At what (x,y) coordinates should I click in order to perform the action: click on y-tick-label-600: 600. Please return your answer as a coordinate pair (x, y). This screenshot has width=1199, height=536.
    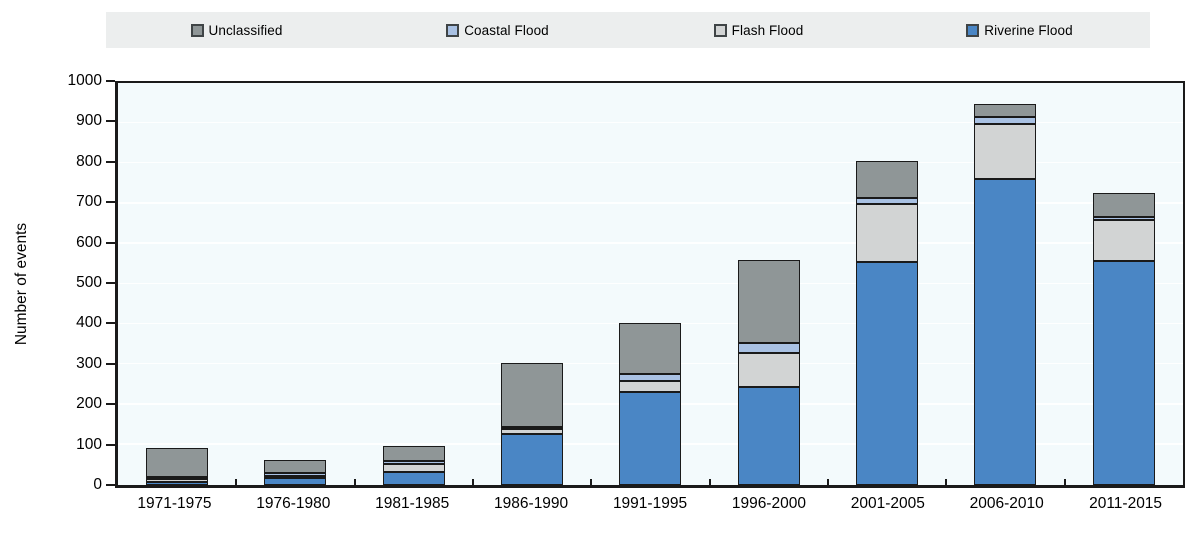
    Looking at the image, I should click on (89, 242).